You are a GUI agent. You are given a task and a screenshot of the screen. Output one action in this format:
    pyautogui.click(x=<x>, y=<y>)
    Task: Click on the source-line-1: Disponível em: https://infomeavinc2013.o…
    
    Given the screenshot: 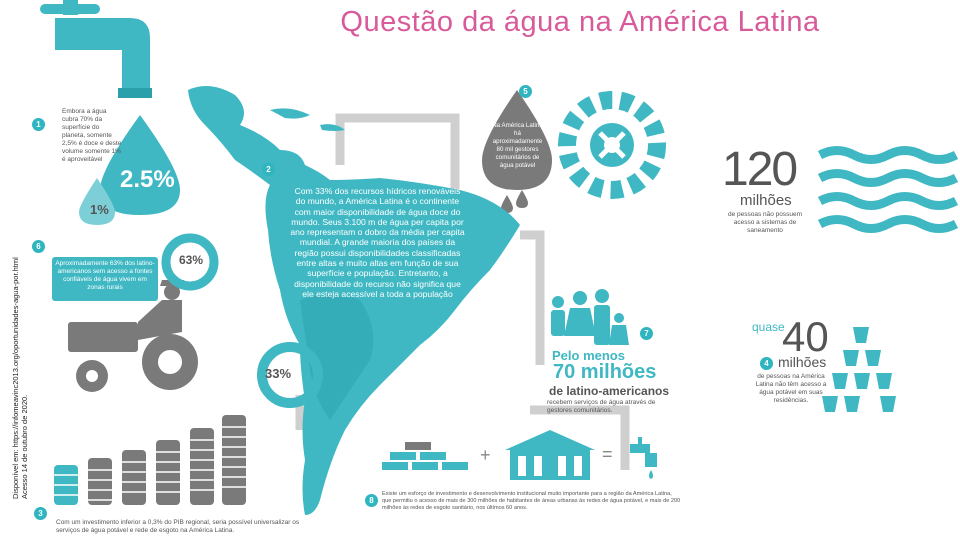 What is the action you would take?
    pyautogui.click(x=15, y=378)
    